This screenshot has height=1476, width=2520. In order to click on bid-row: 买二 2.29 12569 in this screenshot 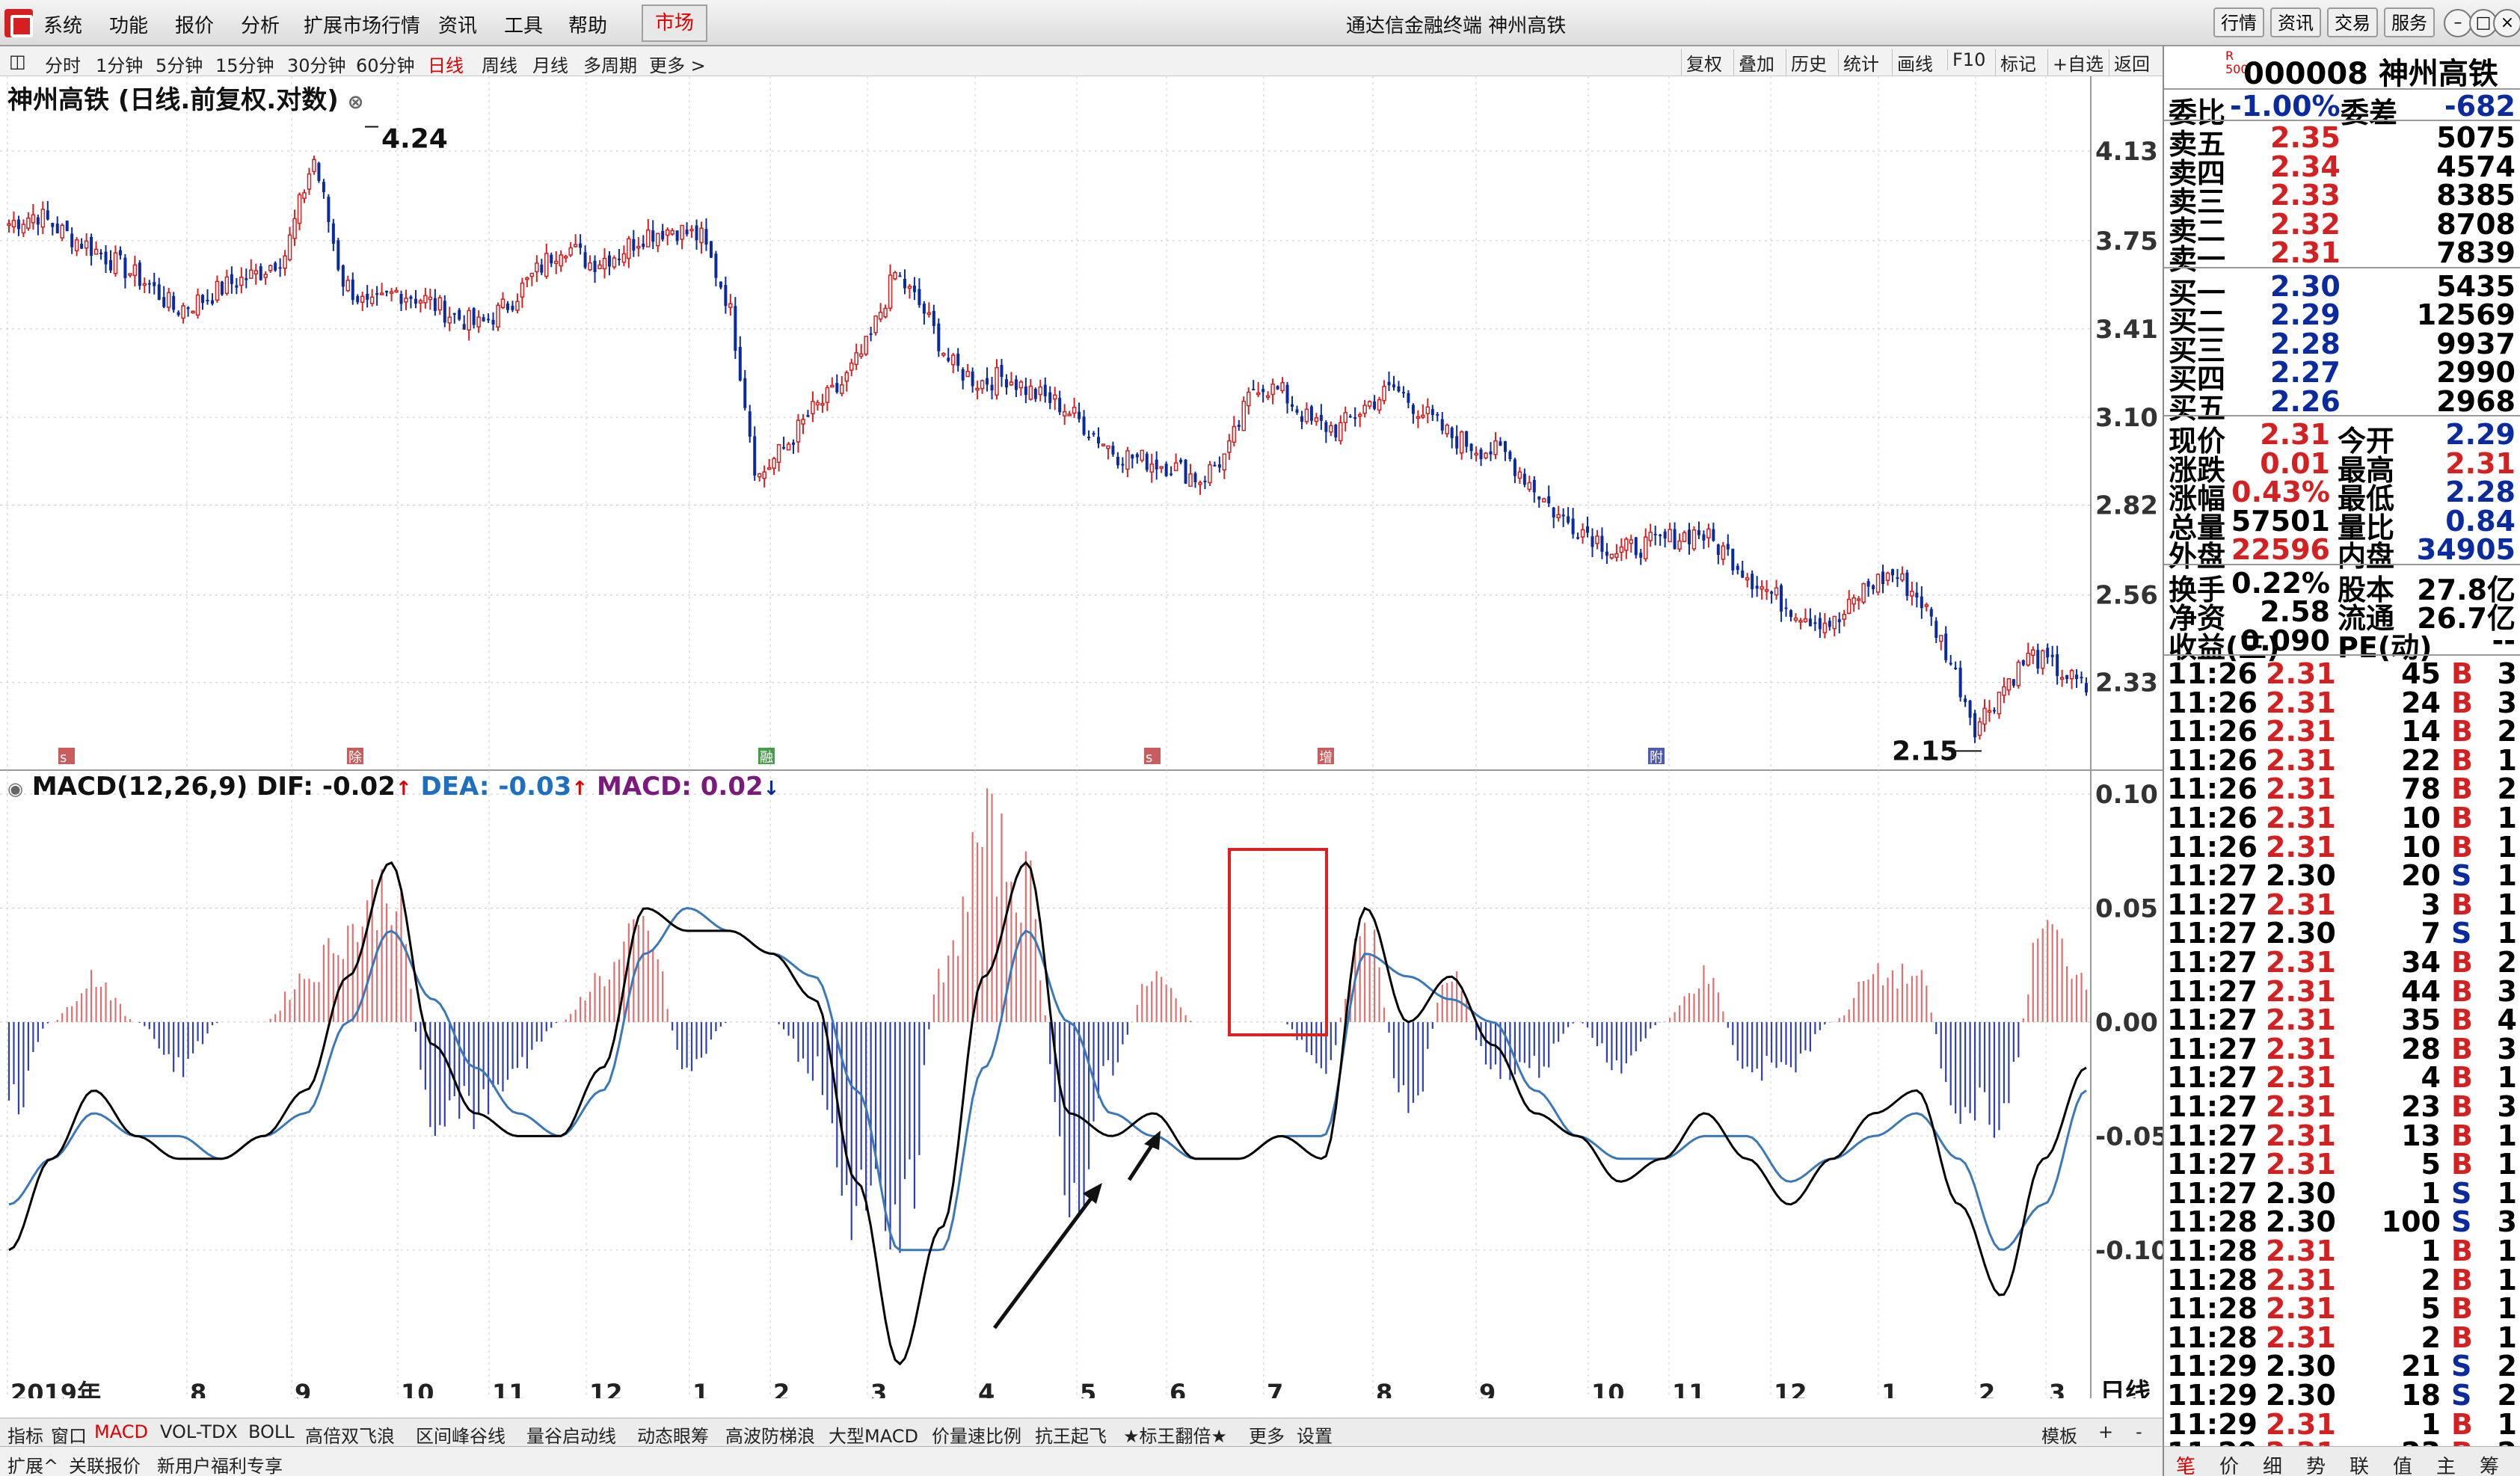, I will do `click(2342, 318)`.